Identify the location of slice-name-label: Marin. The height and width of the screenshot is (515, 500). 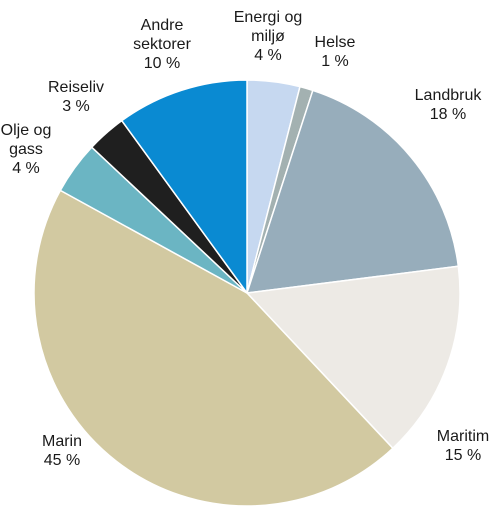
(62, 441).